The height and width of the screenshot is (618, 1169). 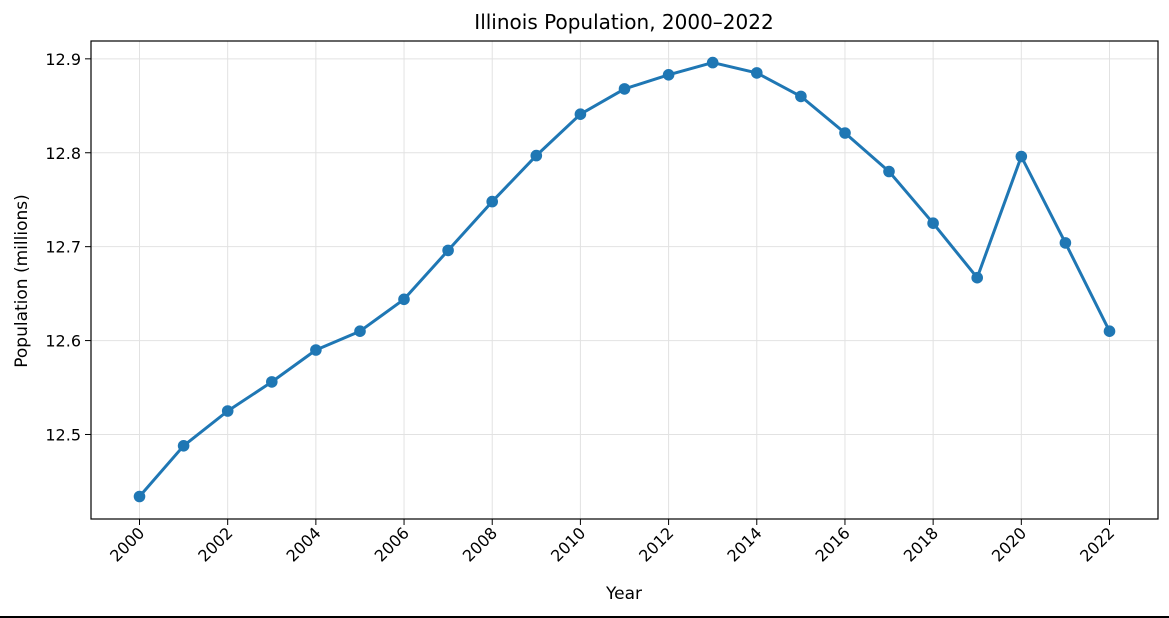 I want to click on x-tick-label: 2008, so click(x=480, y=544).